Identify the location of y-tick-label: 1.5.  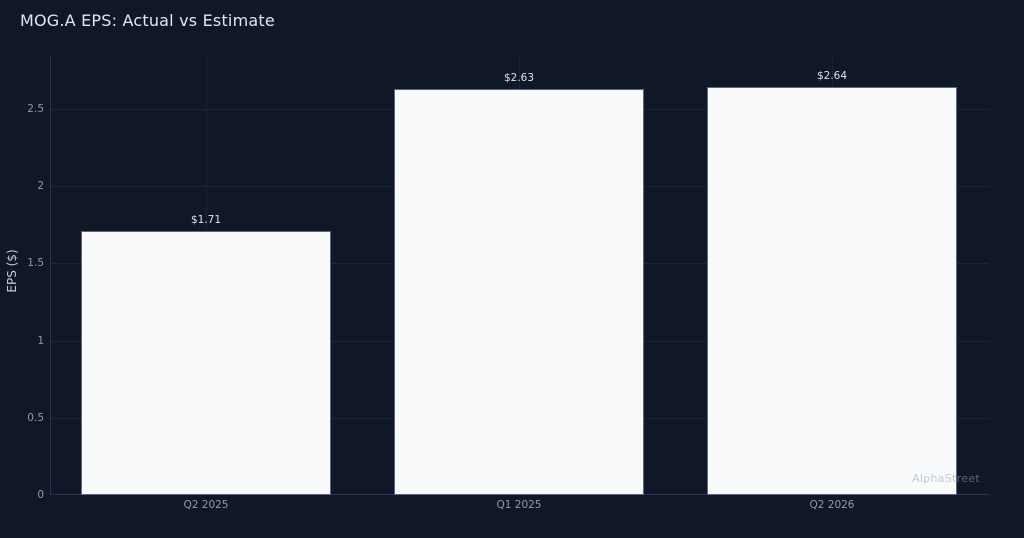
(35, 263).